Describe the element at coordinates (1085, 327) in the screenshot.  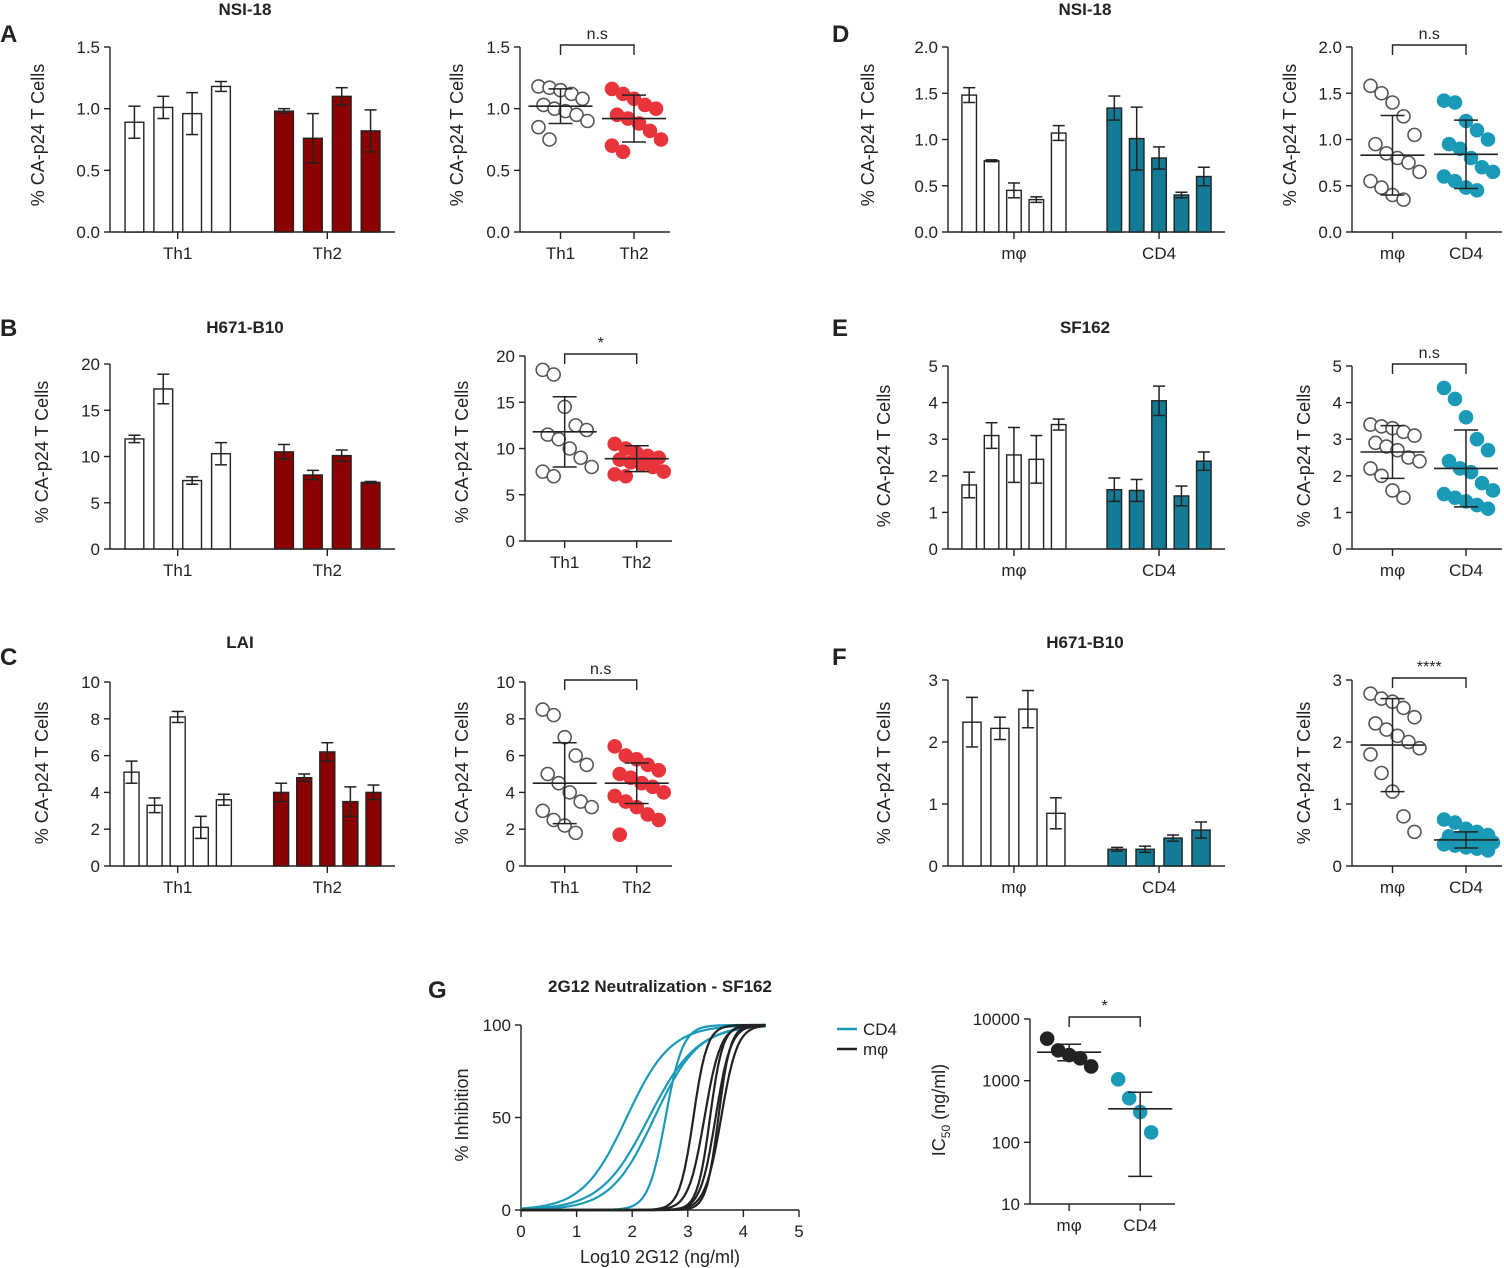
I see `chart-title: SF162` at that location.